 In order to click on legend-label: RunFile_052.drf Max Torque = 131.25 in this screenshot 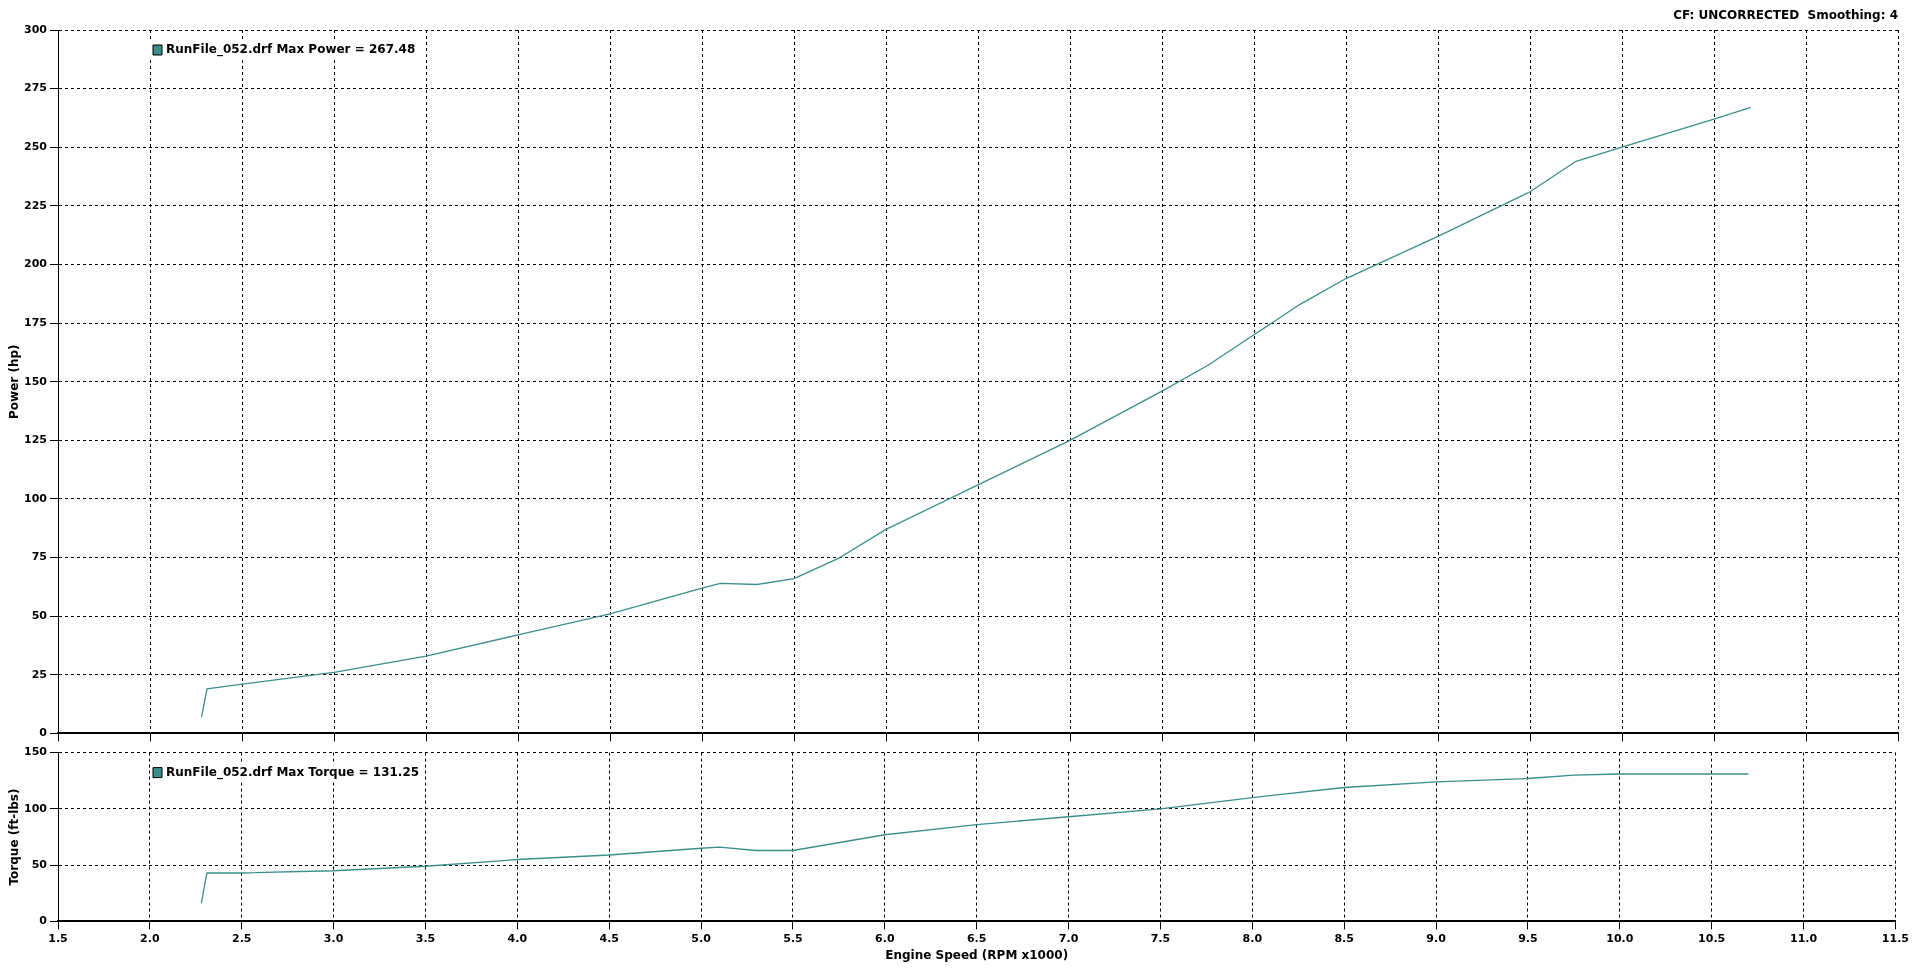, I will do `click(293, 772)`.